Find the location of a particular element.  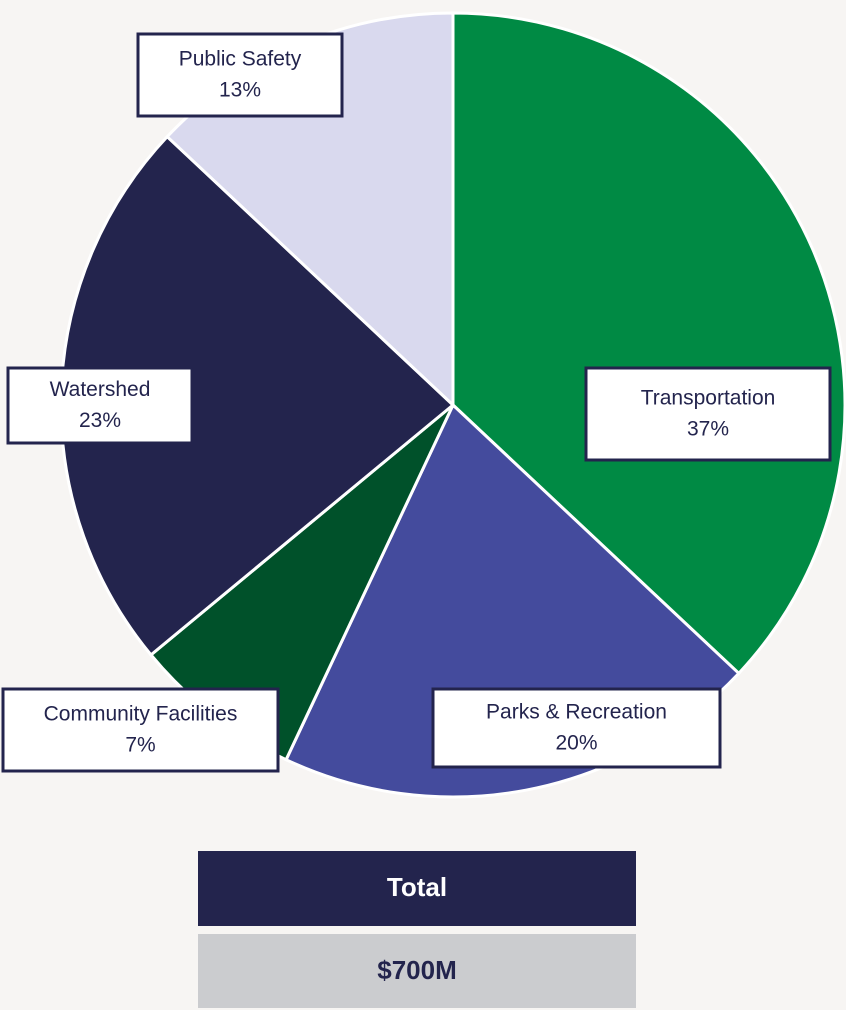

label-name: Watershed is located at coordinates (100, 389).